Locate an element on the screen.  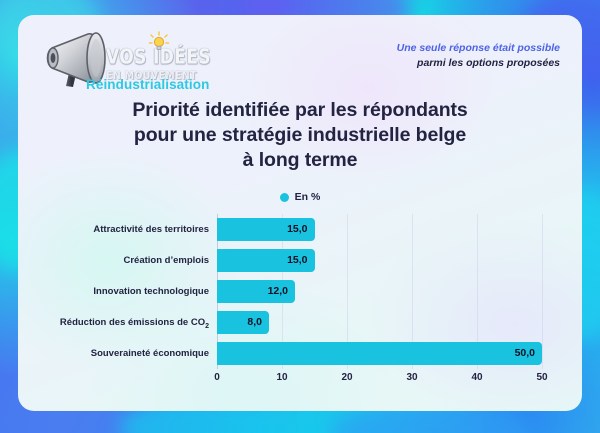
category-label: Création d’emplois is located at coordinates (166, 260).